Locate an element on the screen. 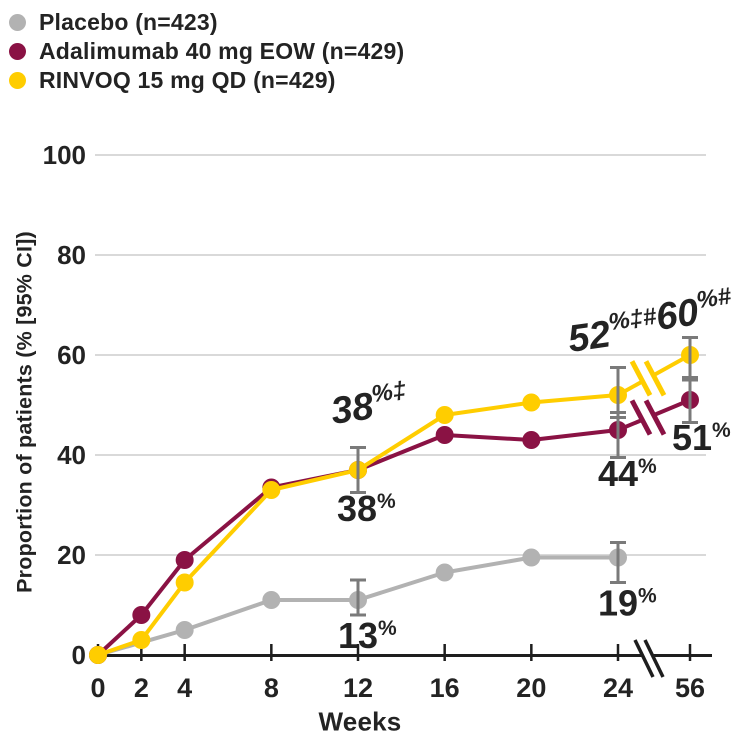 The width and height of the screenshot is (732, 739). x-tick-label: 4 is located at coordinates (184, 688).